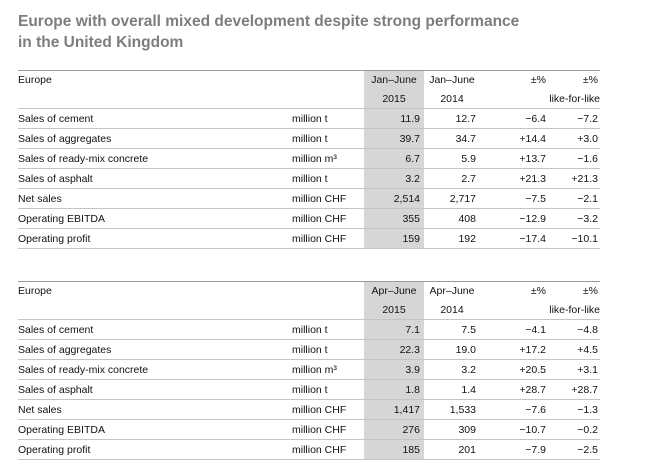 This screenshot has height=464, width=661. I want to click on row-label: Sales of asphalt, so click(55, 178).